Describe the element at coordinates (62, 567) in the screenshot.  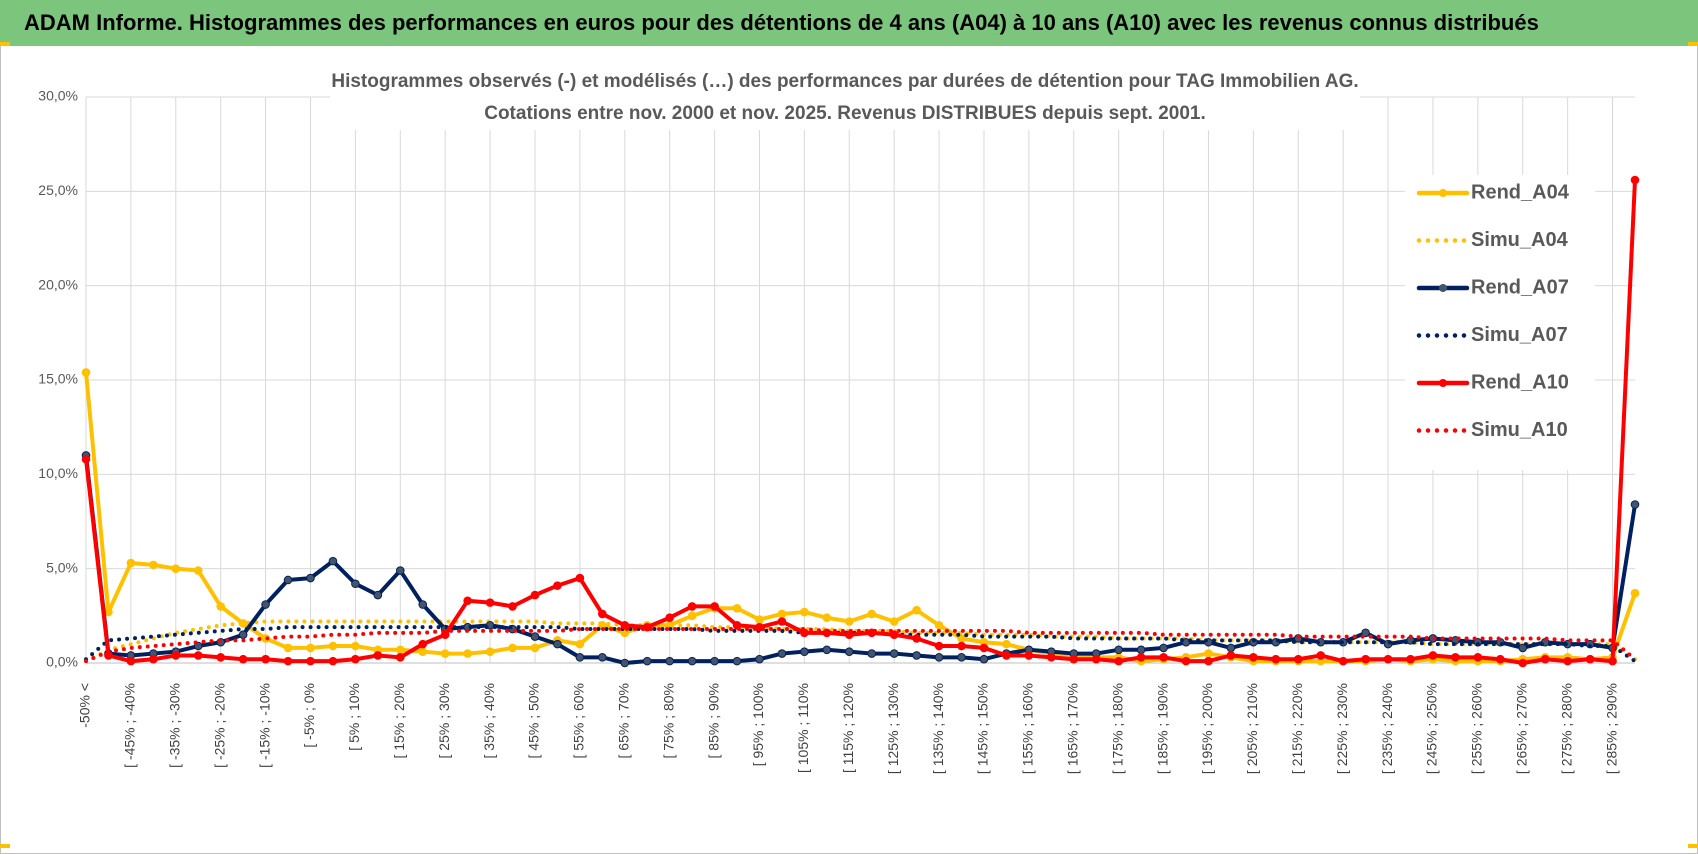
I see `y-tick-label: 5,0%` at that location.